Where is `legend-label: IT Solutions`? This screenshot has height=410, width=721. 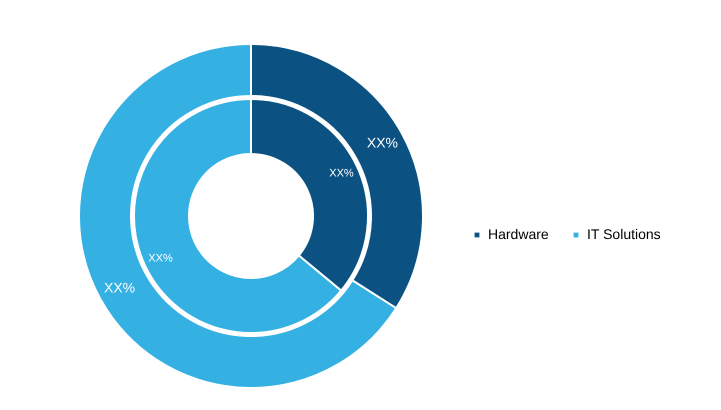 legend-label: IT Solutions is located at coordinates (624, 234).